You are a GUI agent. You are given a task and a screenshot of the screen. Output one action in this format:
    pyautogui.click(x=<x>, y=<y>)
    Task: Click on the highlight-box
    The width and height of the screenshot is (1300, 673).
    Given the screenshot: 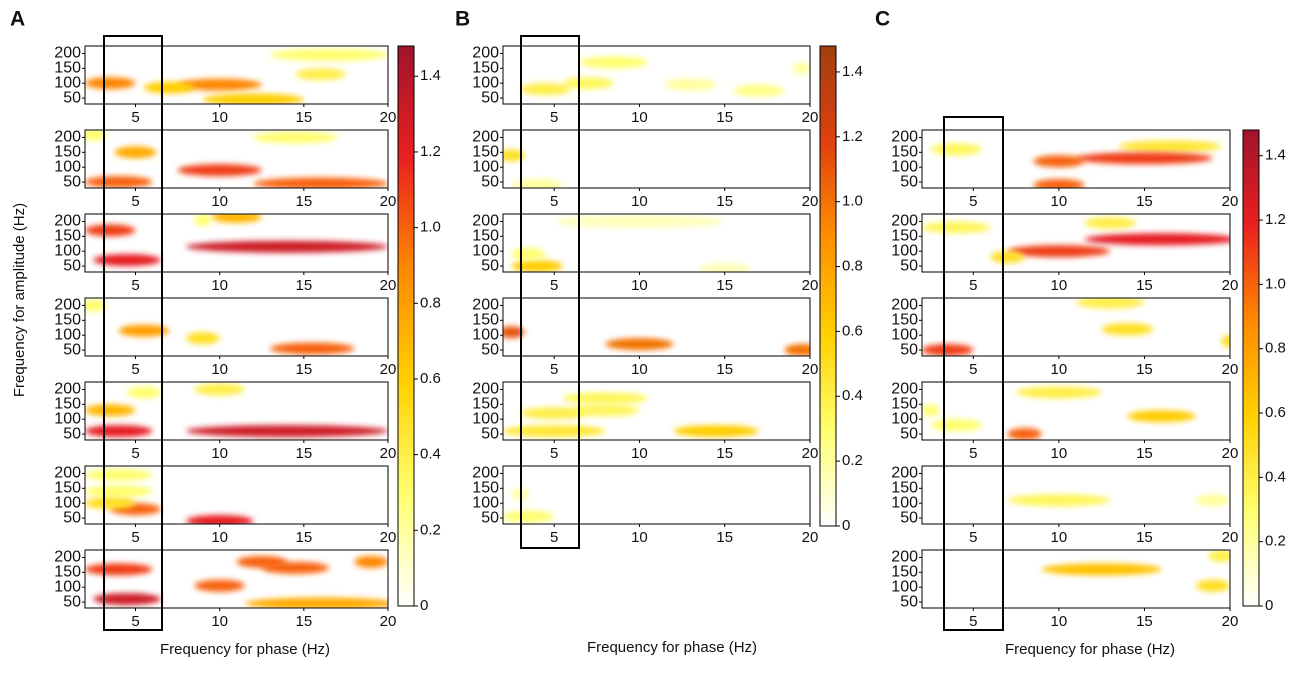 What is the action you would take?
    pyautogui.click(x=973, y=373)
    